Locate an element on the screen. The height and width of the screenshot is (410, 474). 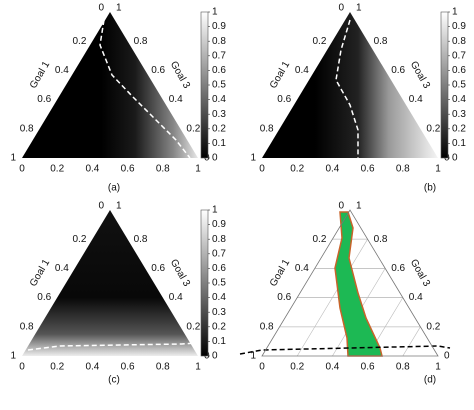
triangle-outline is located at coordinates (350, 283).